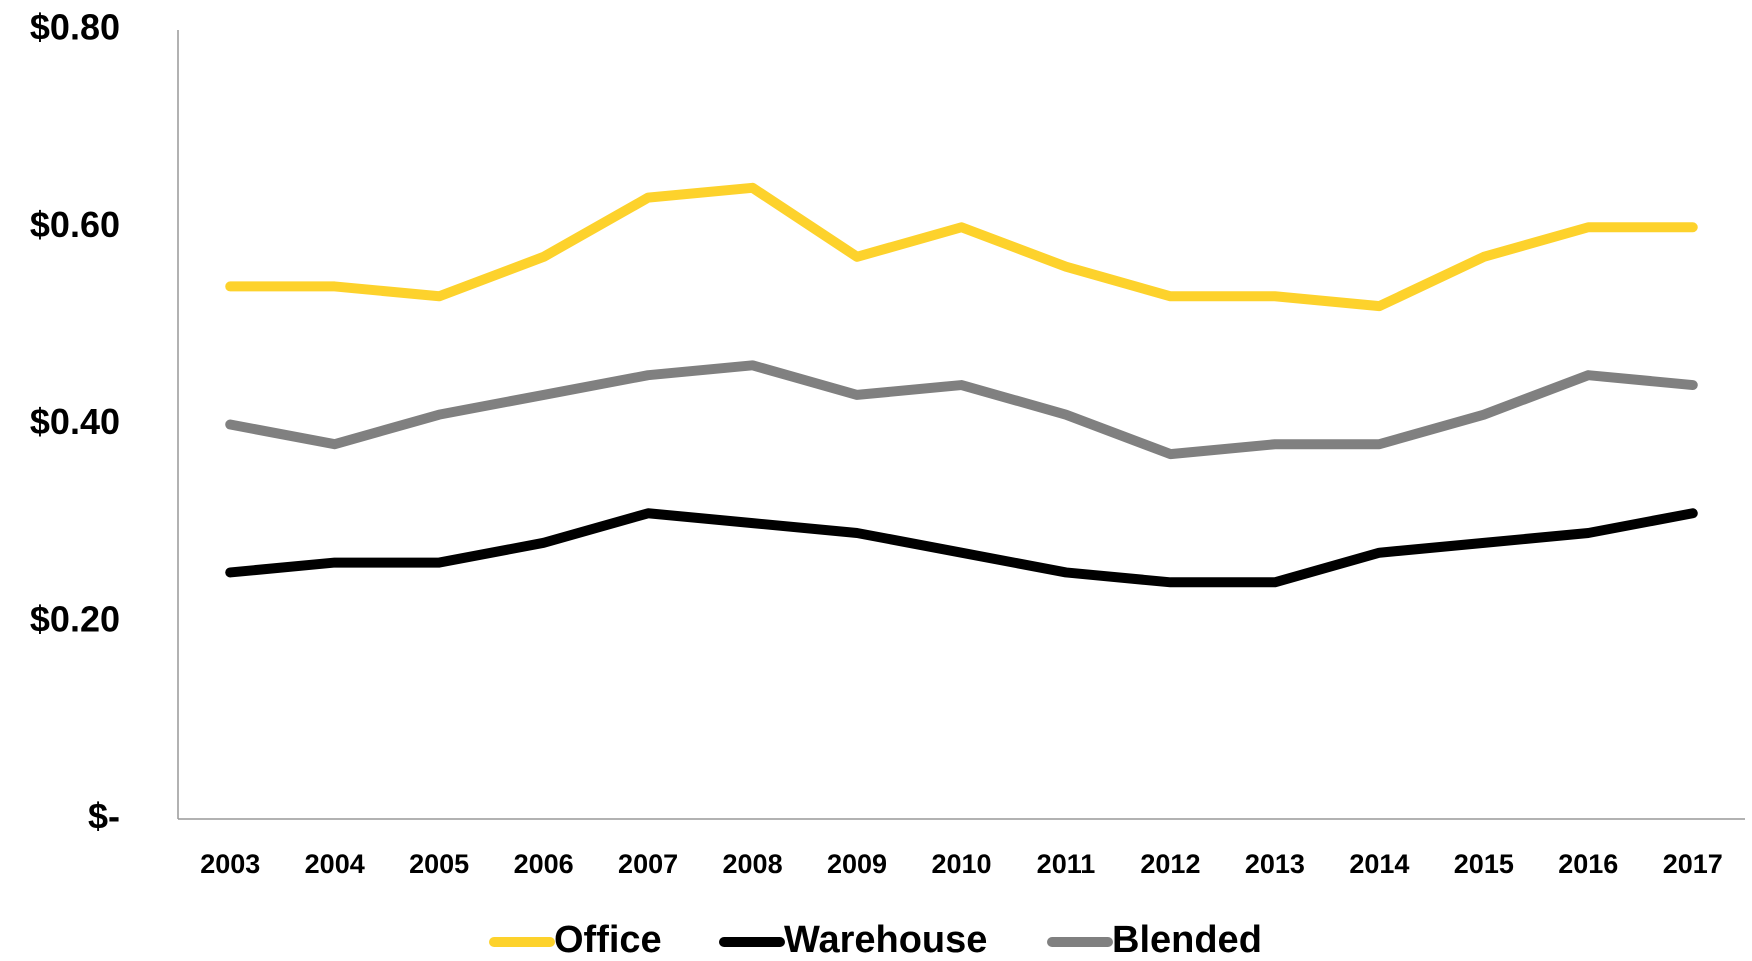 The width and height of the screenshot is (1752, 961). Describe the element at coordinates (75, 224) in the screenshot. I see `y-tick-label: $0.60` at that location.